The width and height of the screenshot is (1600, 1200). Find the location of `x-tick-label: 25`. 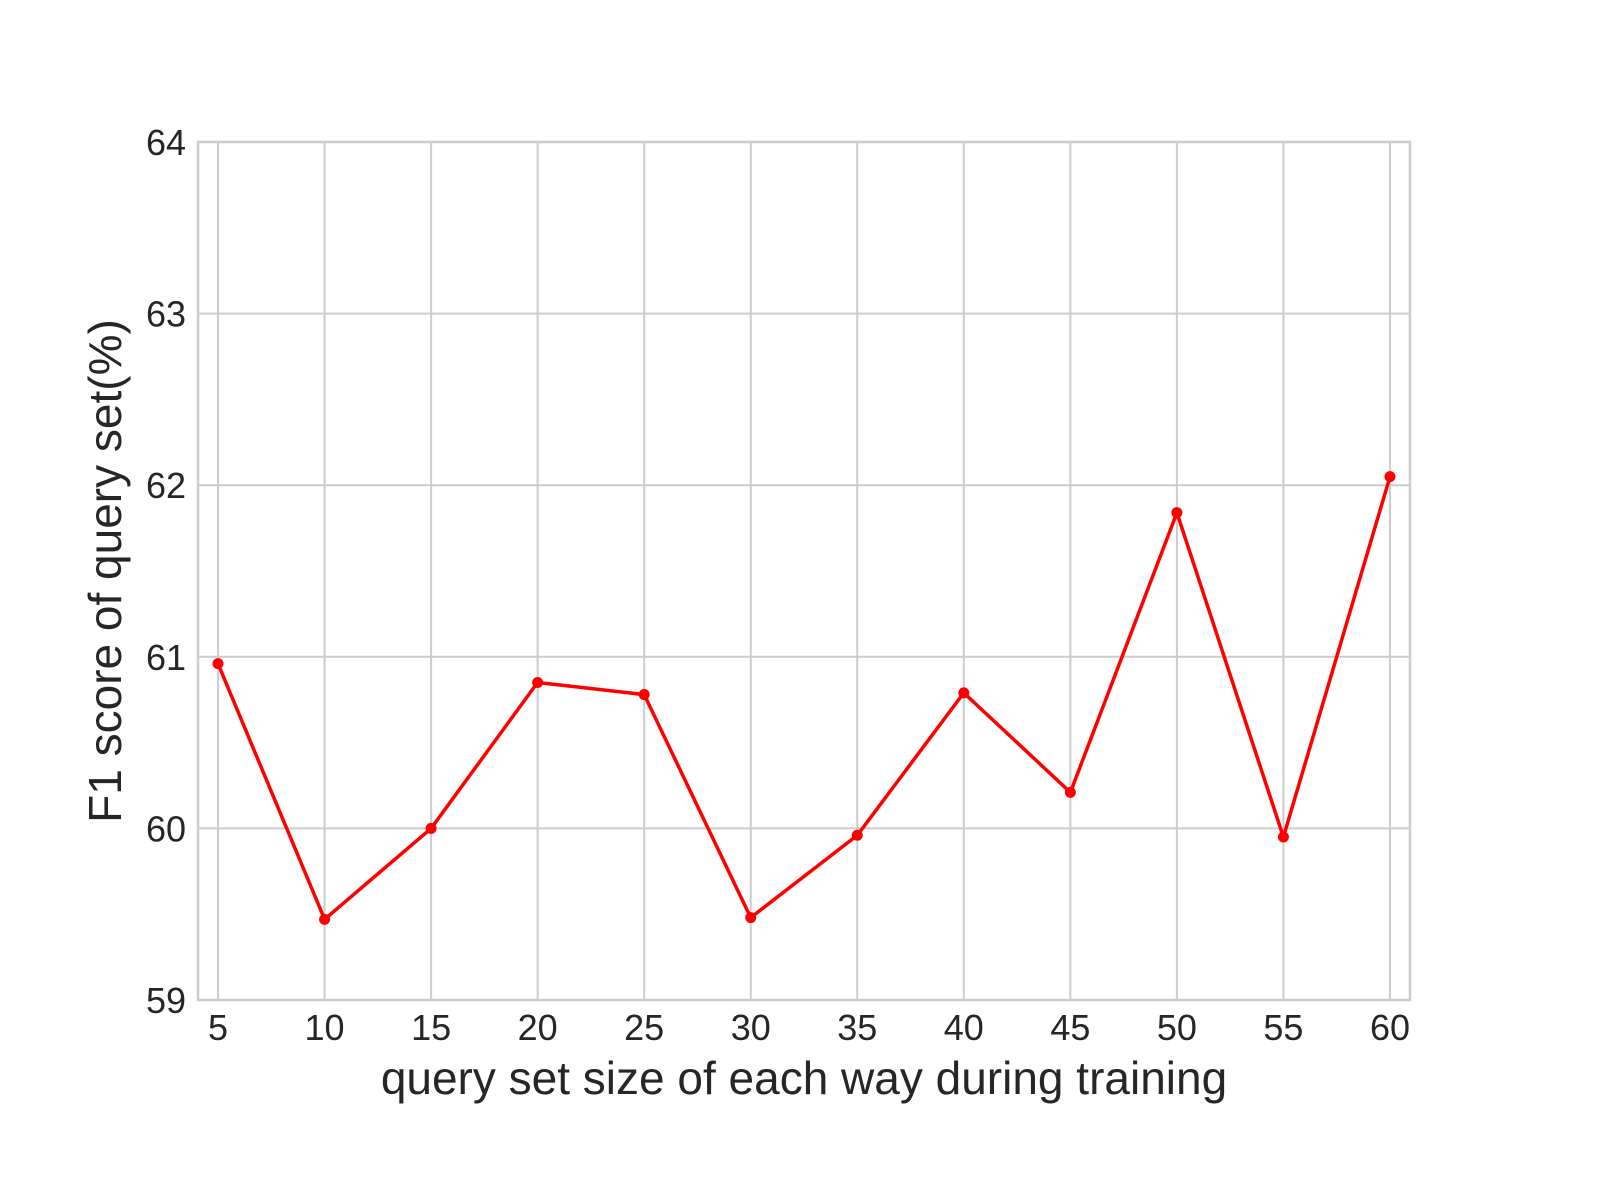

x-tick-label: 25 is located at coordinates (644, 1027).